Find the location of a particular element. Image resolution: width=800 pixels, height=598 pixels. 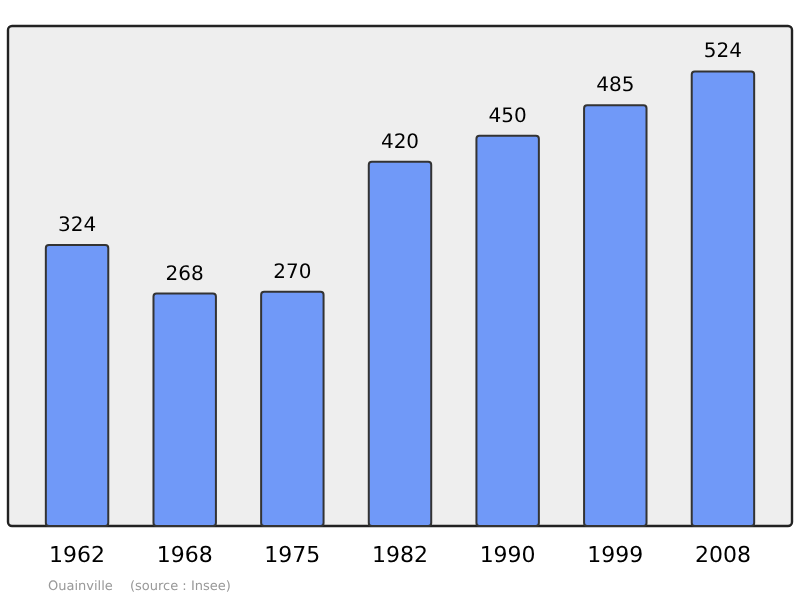

x-tick-label: 1982 is located at coordinates (400, 555).